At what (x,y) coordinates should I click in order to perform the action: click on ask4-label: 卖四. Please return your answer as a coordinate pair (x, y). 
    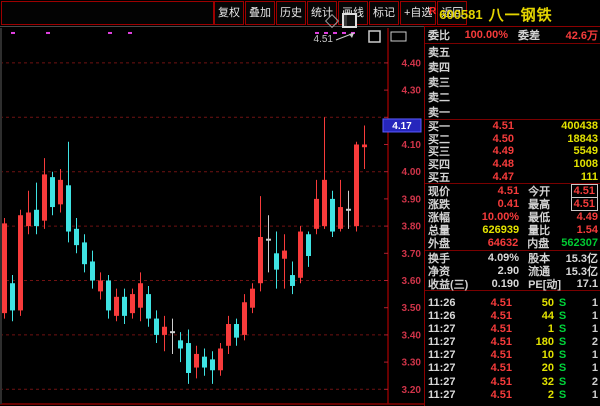
    Looking at the image, I should click on (439, 67).